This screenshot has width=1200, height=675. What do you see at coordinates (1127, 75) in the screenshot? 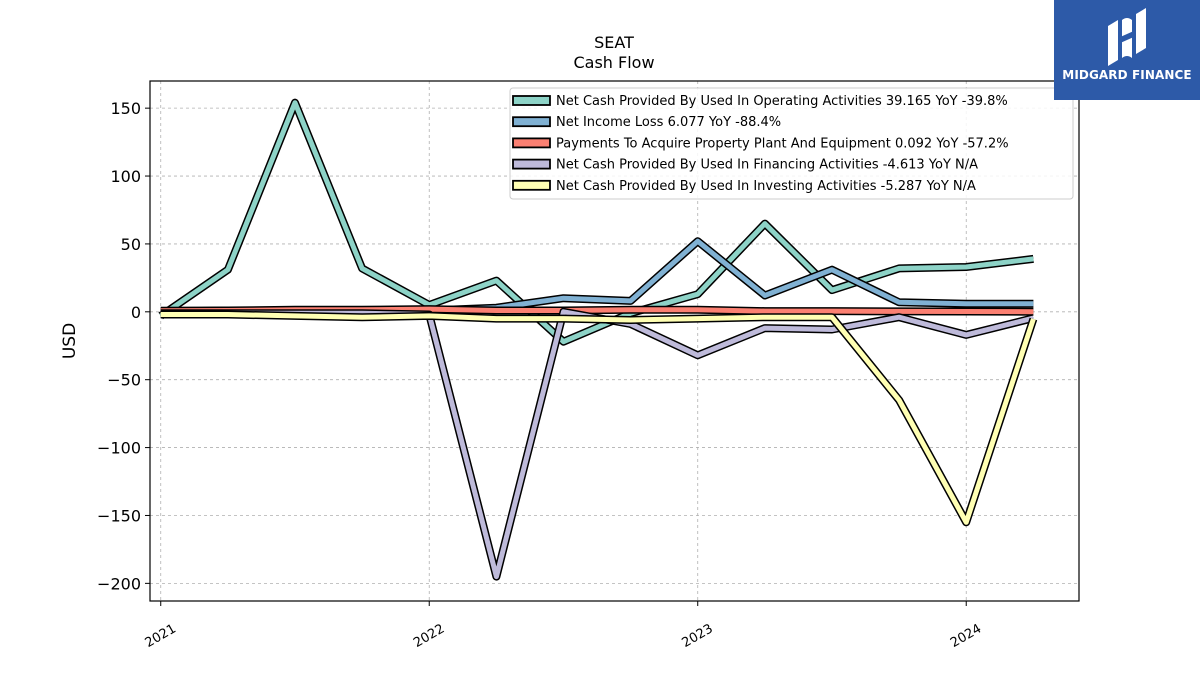
I see `brand-name: MIDGARD FINANCE` at bounding box center [1127, 75].